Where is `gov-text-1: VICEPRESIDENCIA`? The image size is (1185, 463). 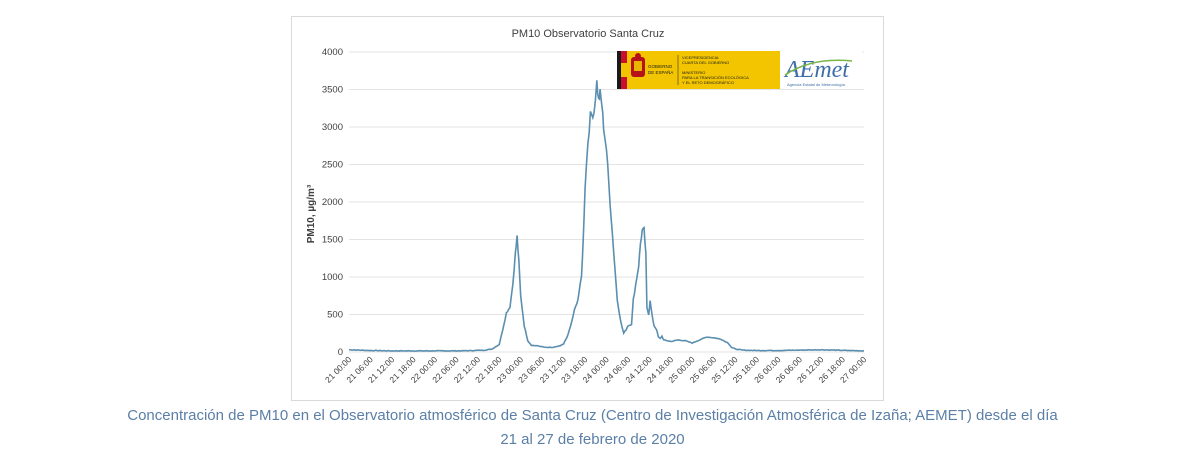 gov-text-1: VICEPRESIDENCIA is located at coordinates (700, 57).